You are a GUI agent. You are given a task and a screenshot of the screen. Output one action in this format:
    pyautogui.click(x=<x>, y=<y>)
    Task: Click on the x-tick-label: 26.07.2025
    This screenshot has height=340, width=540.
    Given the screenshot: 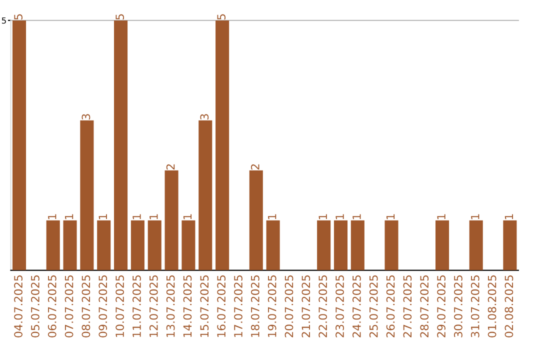 What is the action you would take?
    pyautogui.click(x=390, y=306)
    